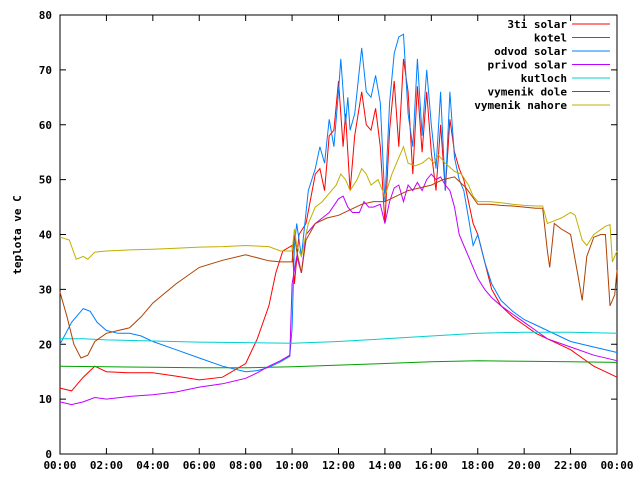 Image resolution: width=640 pixels, height=480 pixels. What do you see at coordinates (245, 465) in the screenshot?
I see `x-tick-label: 08:00` at bounding box center [245, 465].